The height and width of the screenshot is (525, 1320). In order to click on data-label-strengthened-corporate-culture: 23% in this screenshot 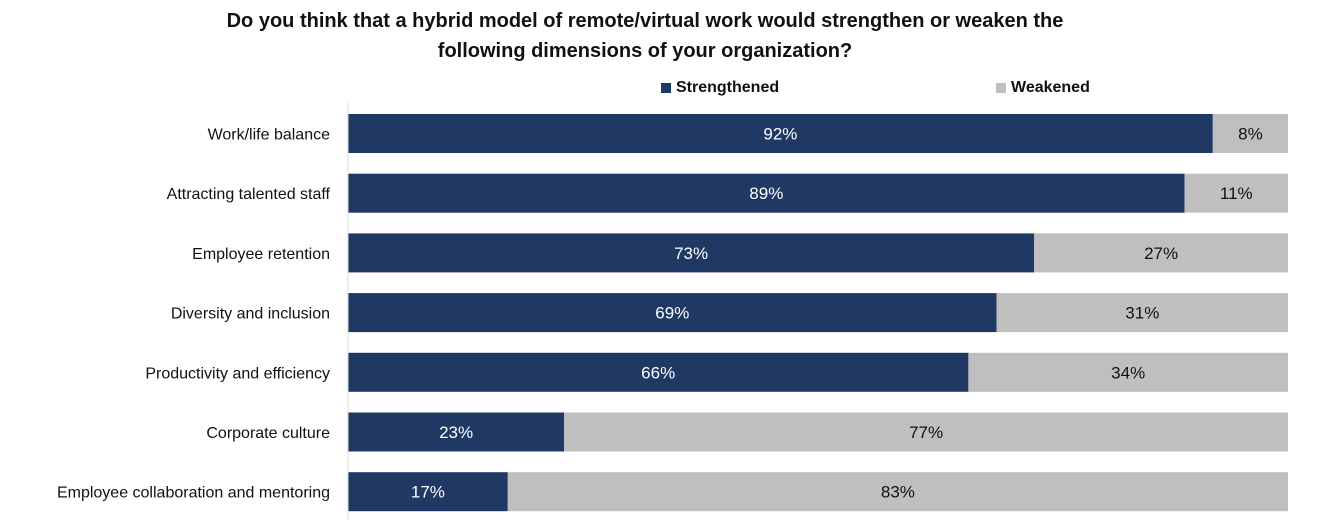, I will do `click(456, 432)`.